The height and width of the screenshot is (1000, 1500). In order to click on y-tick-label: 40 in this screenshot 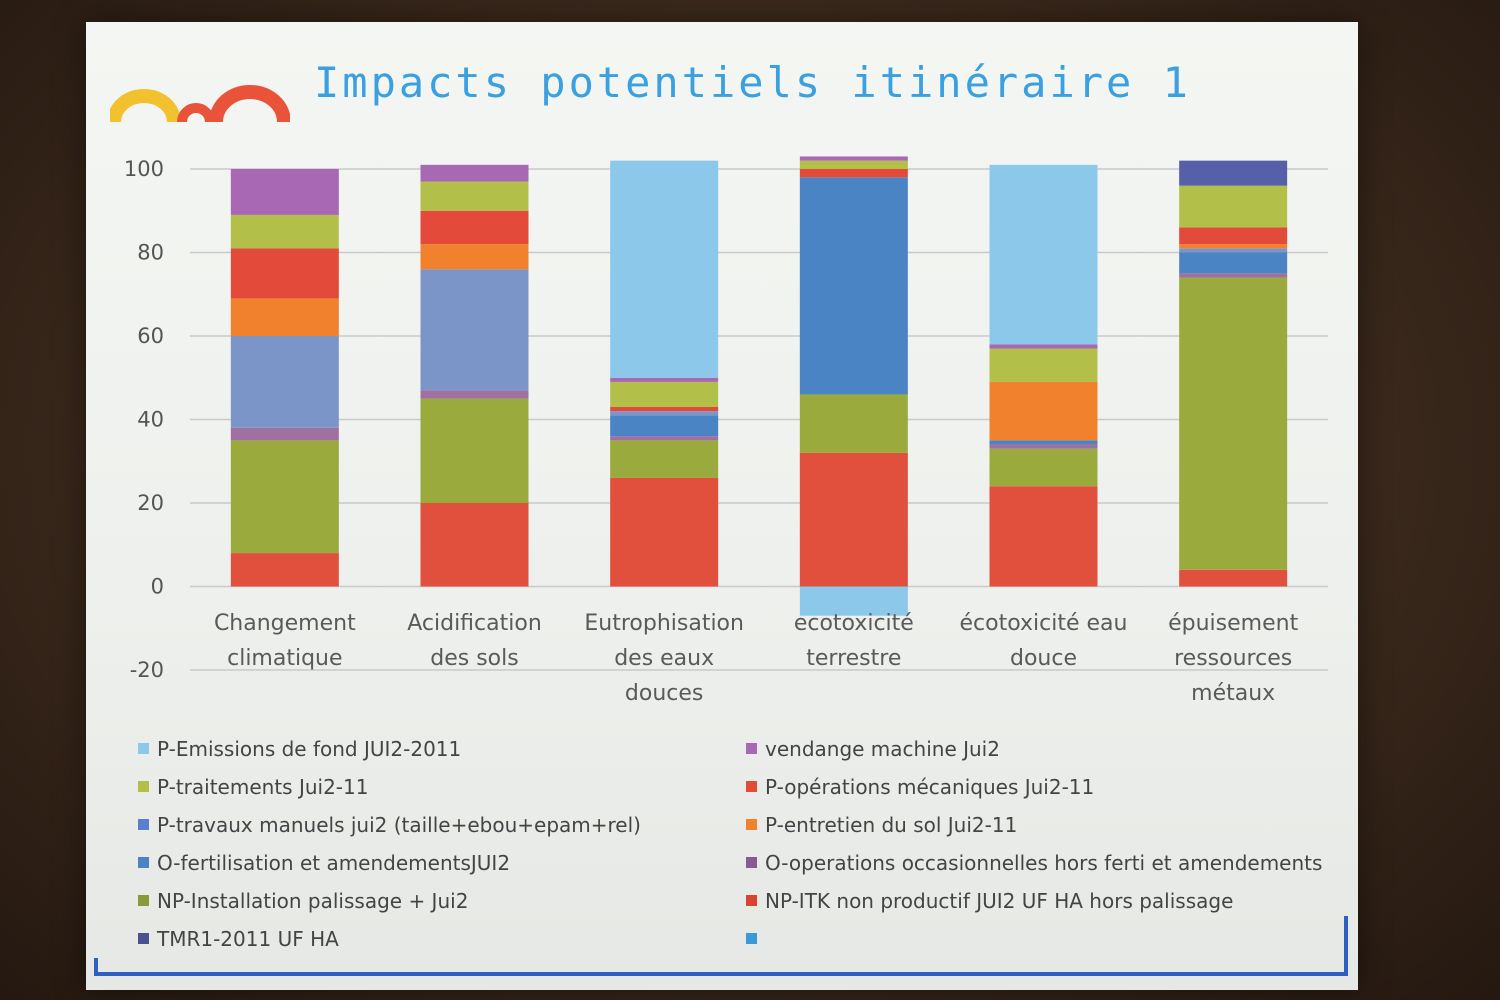, I will do `click(150, 420)`.